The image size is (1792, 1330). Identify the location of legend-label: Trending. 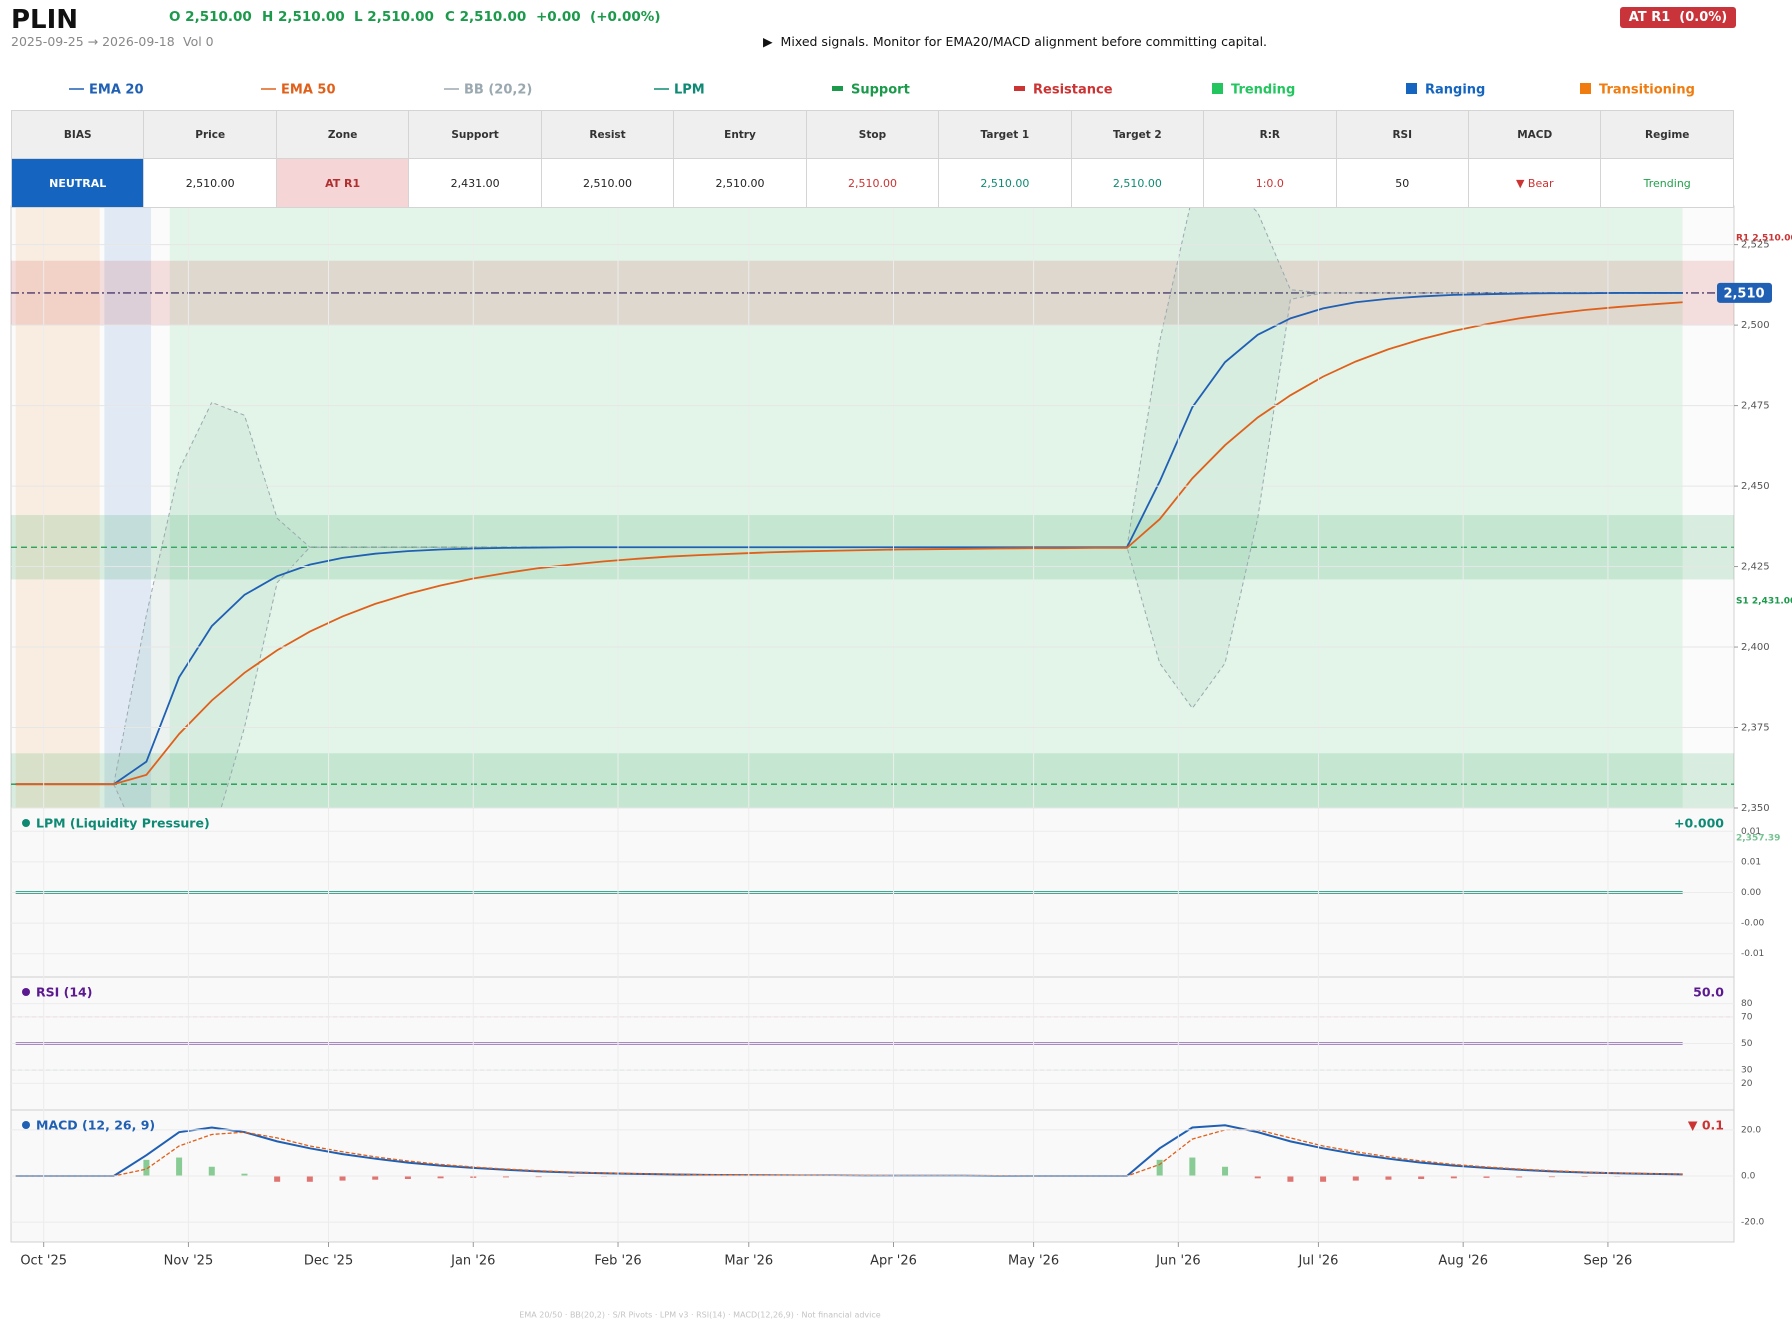
(1263, 90).